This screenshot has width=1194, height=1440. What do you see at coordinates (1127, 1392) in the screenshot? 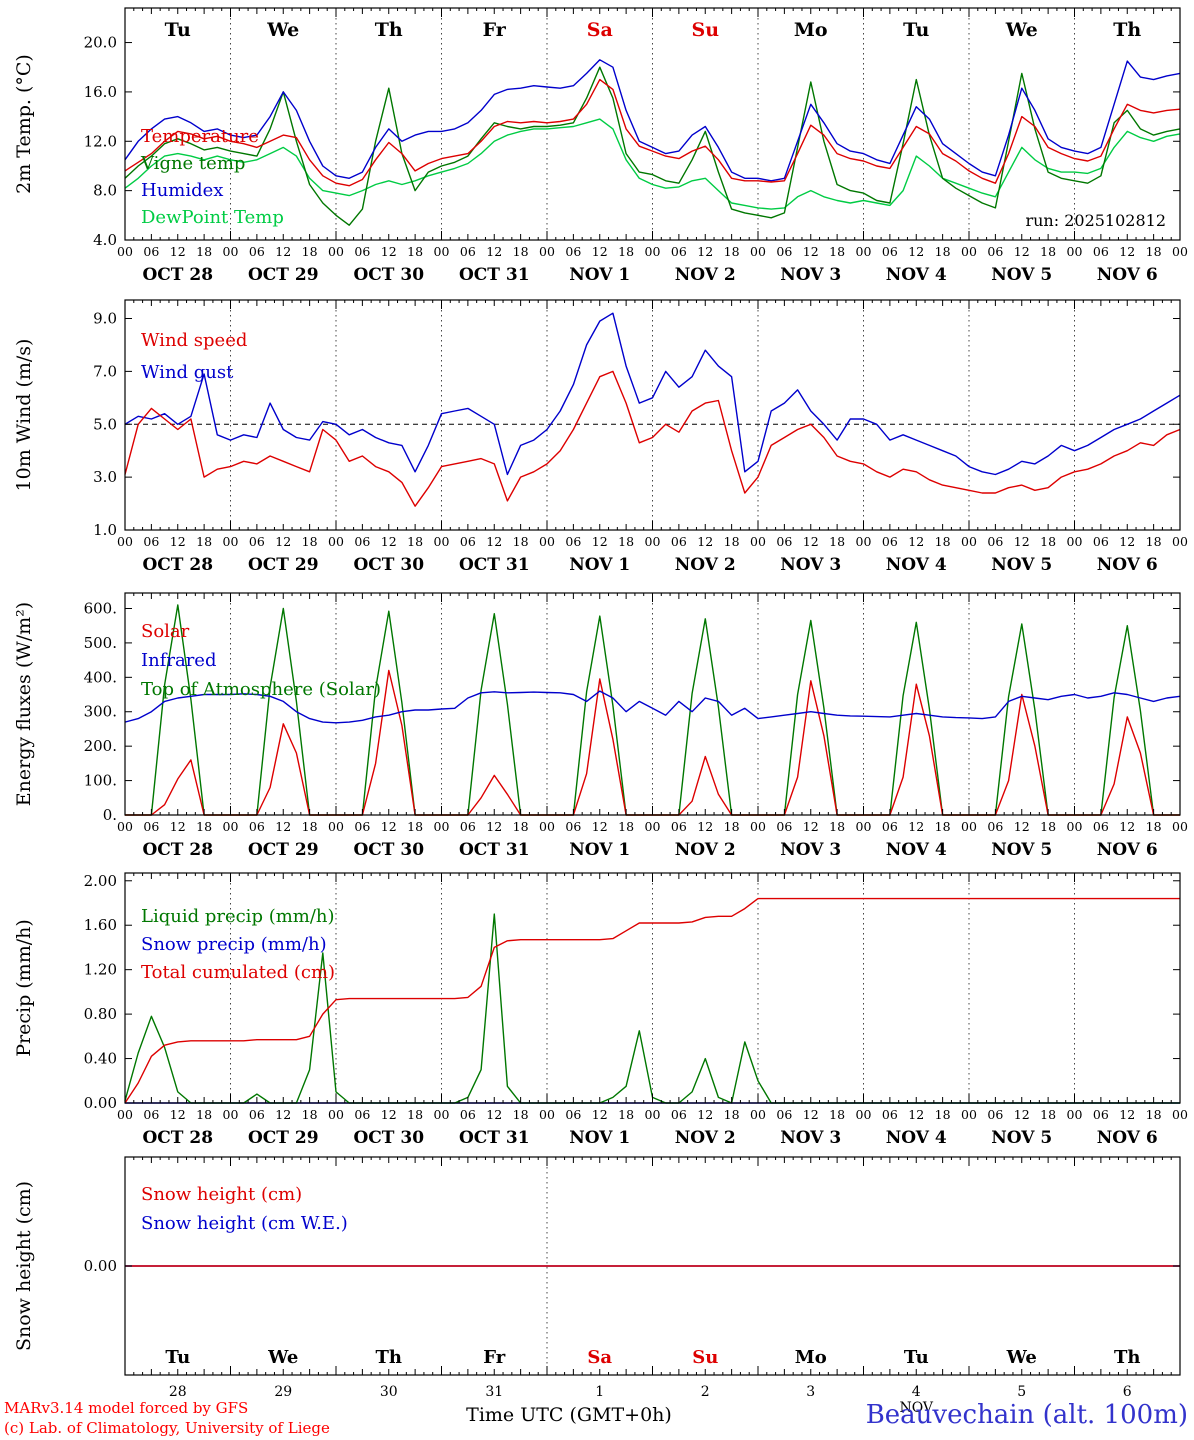
I see `bottom-day-number: 6` at bounding box center [1127, 1392].